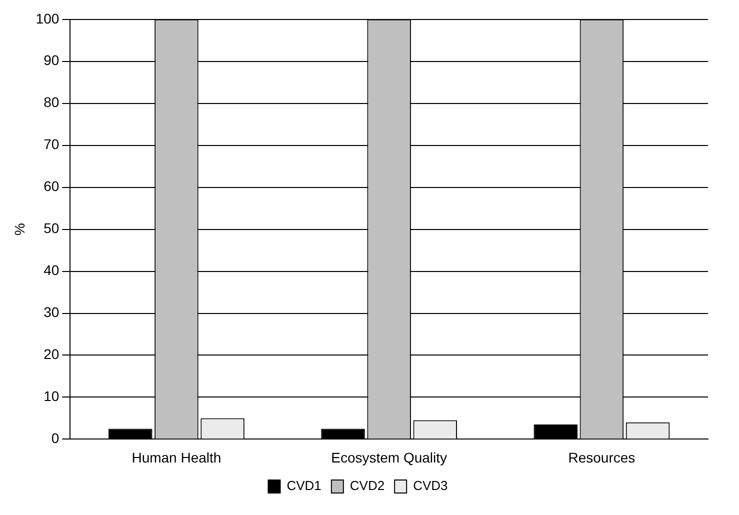  What do you see at coordinates (52, 60) in the screenshot?
I see `y-tick-label: 90` at bounding box center [52, 60].